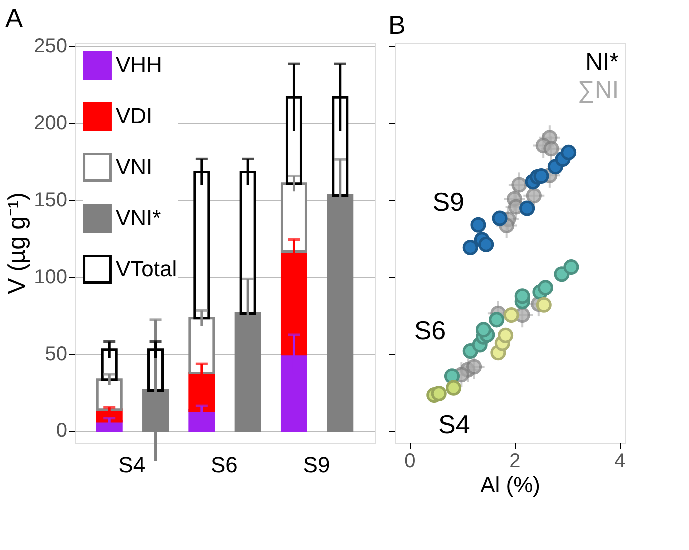  What do you see at coordinates (397, 25) in the screenshot?
I see `chart-title: B` at bounding box center [397, 25].